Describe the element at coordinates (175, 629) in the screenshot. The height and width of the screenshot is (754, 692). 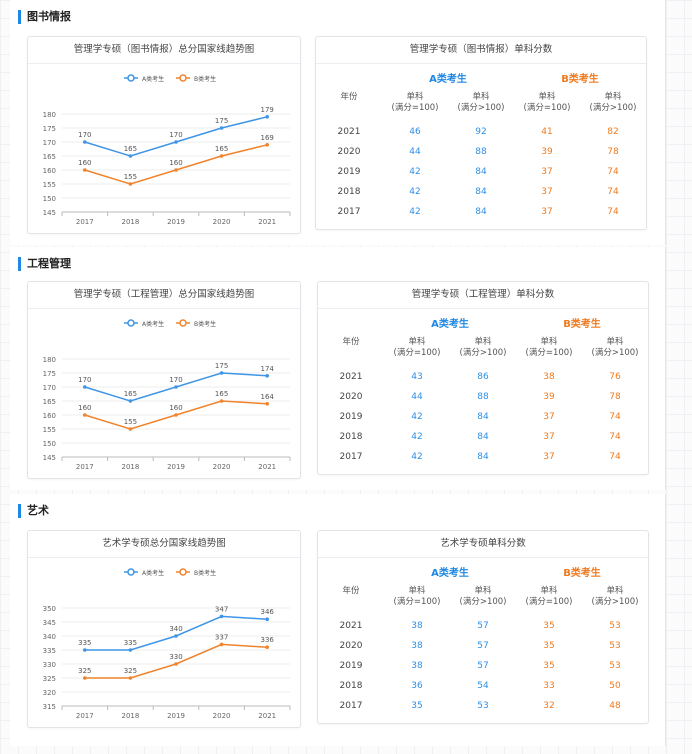
I see `data-label: 340` at that location.